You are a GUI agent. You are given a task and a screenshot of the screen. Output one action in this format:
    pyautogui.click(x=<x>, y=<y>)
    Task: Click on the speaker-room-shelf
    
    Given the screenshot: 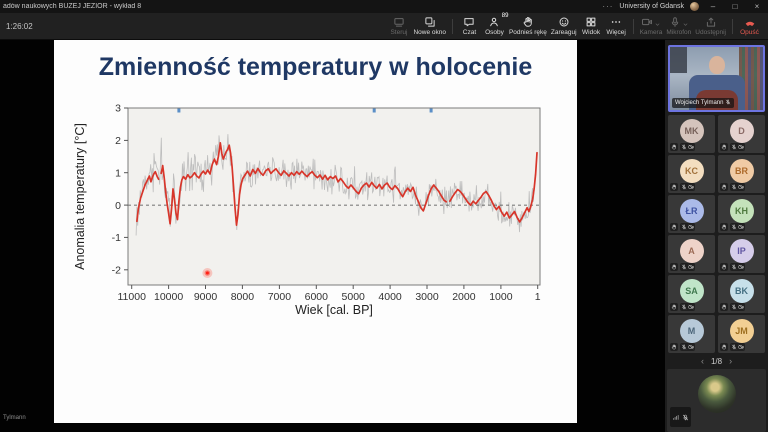 What is the action you would take?
    pyautogui.click(x=678, y=60)
    